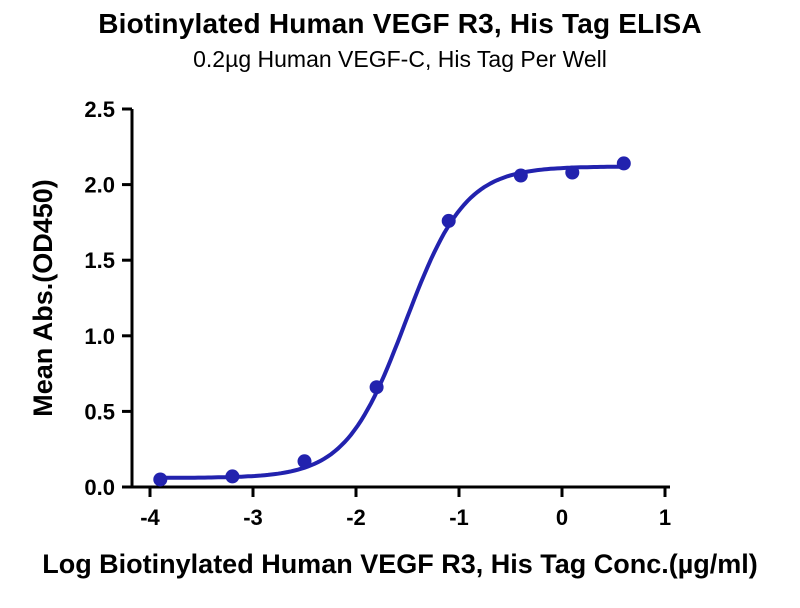 This screenshot has height=608, width=800. What do you see at coordinates (99, 411) in the screenshot?
I see `y-tick-label: 0.5` at bounding box center [99, 411].